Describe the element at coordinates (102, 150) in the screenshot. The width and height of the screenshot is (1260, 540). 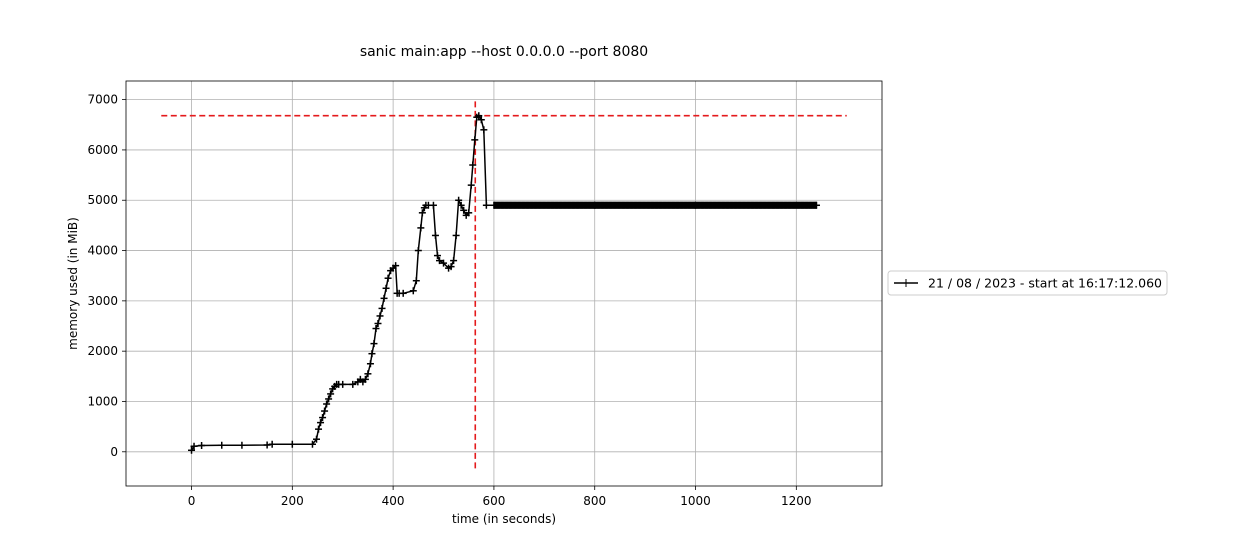
I see `y-tick-label: 6000` at that location.